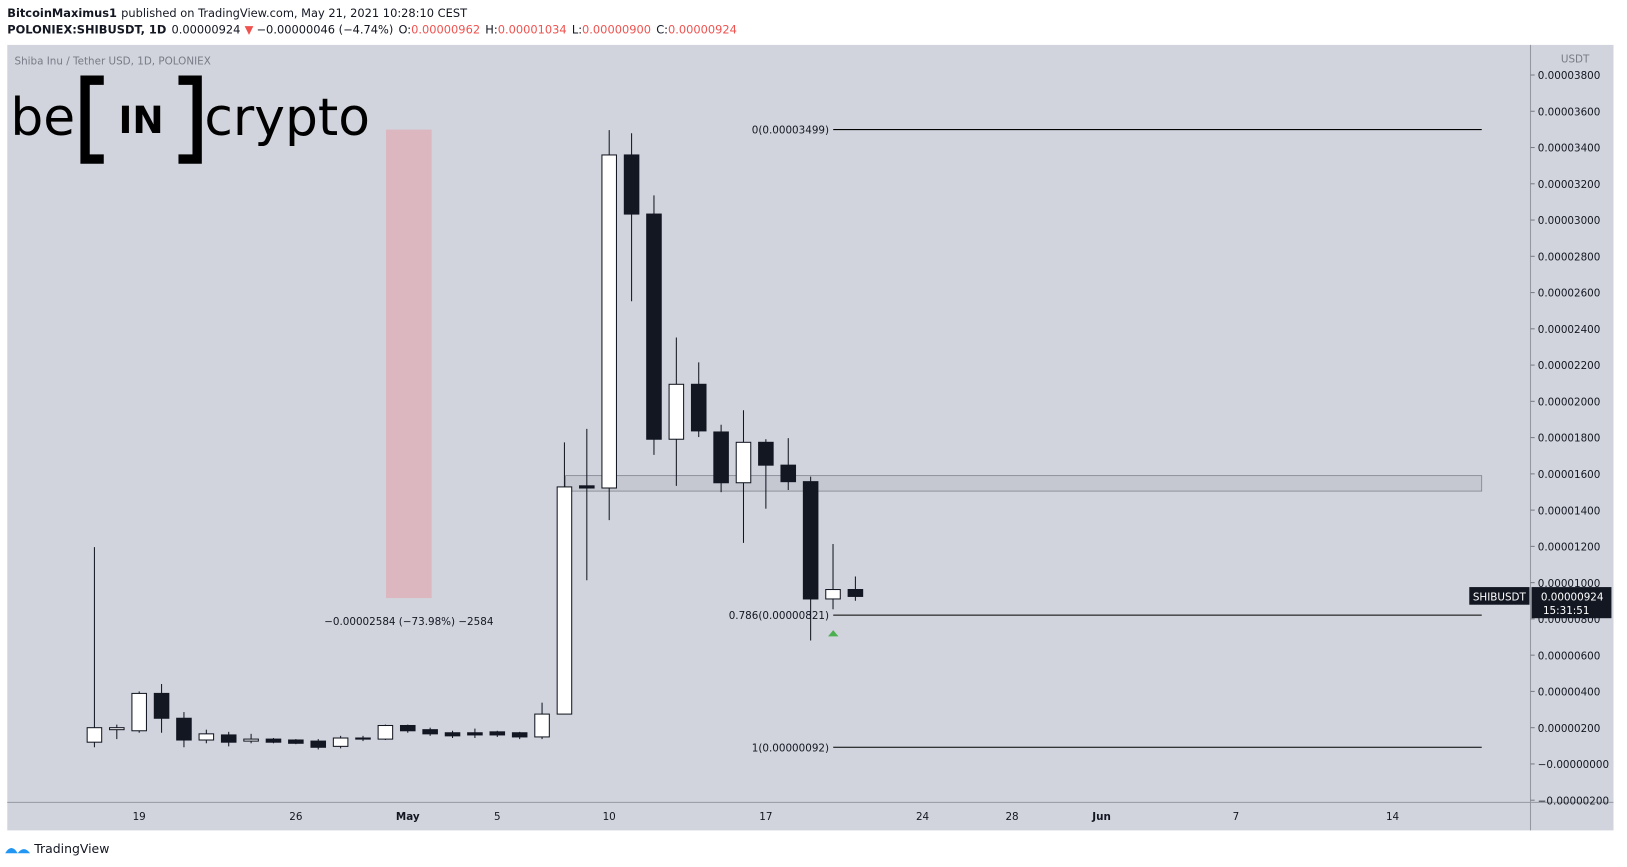 The width and height of the screenshot is (1627, 867). What do you see at coordinates (1569, 729) in the screenshot?
I see `y-tick-label: 0.00000200` at bounding box center [1569, 729].